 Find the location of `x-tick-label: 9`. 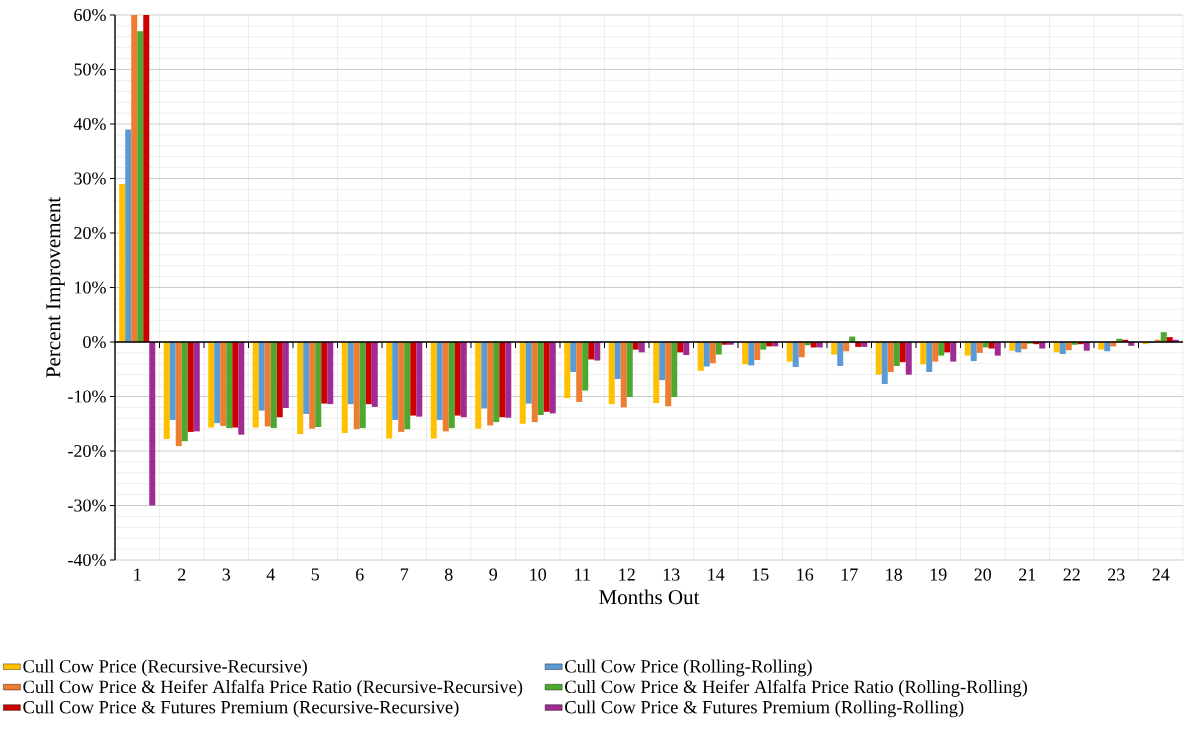

x-tick-label: 9 is located at coordinates (493, 574).